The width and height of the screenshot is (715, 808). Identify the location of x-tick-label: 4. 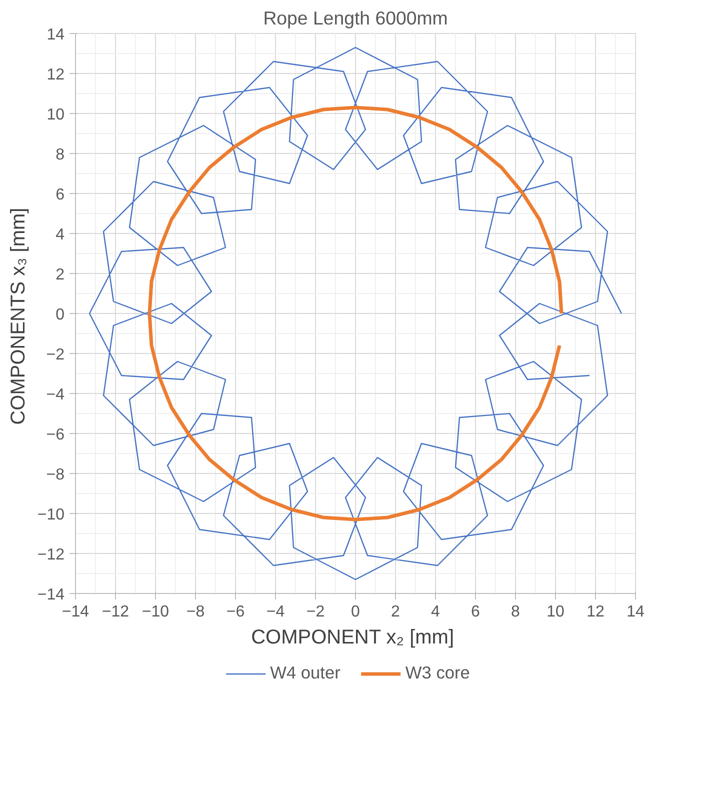
(435, 612).